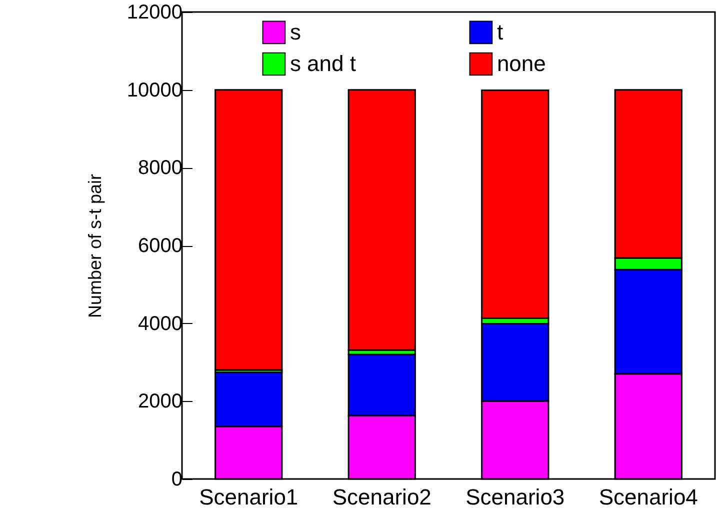  I want to click on legend-label: t, so click(500, 31).